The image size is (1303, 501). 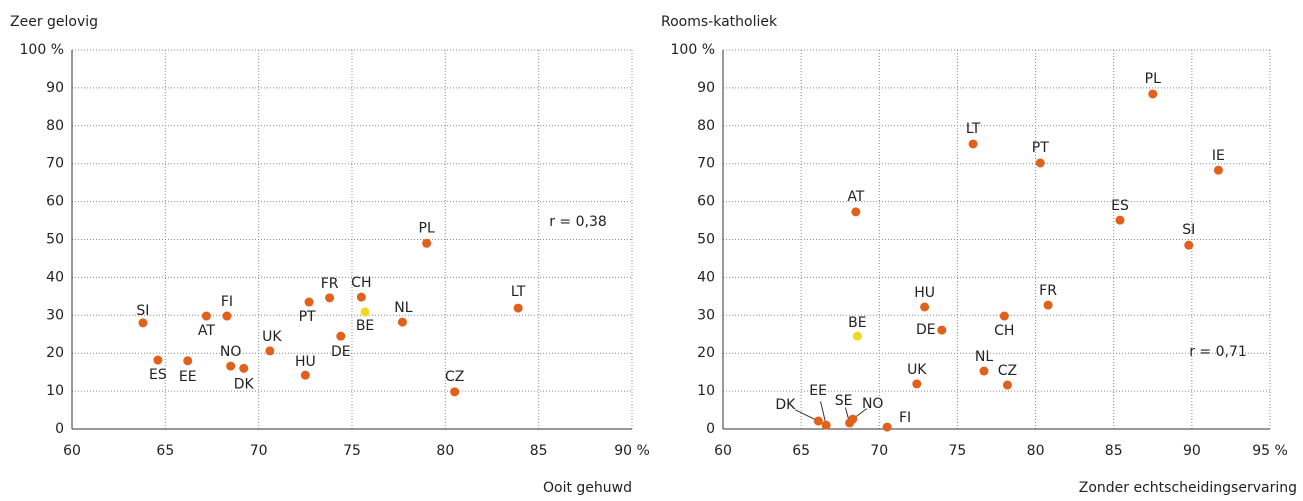 What do you see at coordinates (719, 22) in the screenshot?
I see `chart-title: Rooms-katholiek` at bounding box center [719, 22].